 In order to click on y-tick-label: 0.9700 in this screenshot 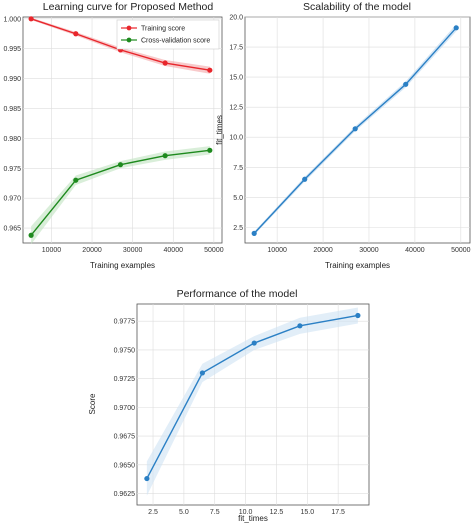, I will do `click(125, 408)`.